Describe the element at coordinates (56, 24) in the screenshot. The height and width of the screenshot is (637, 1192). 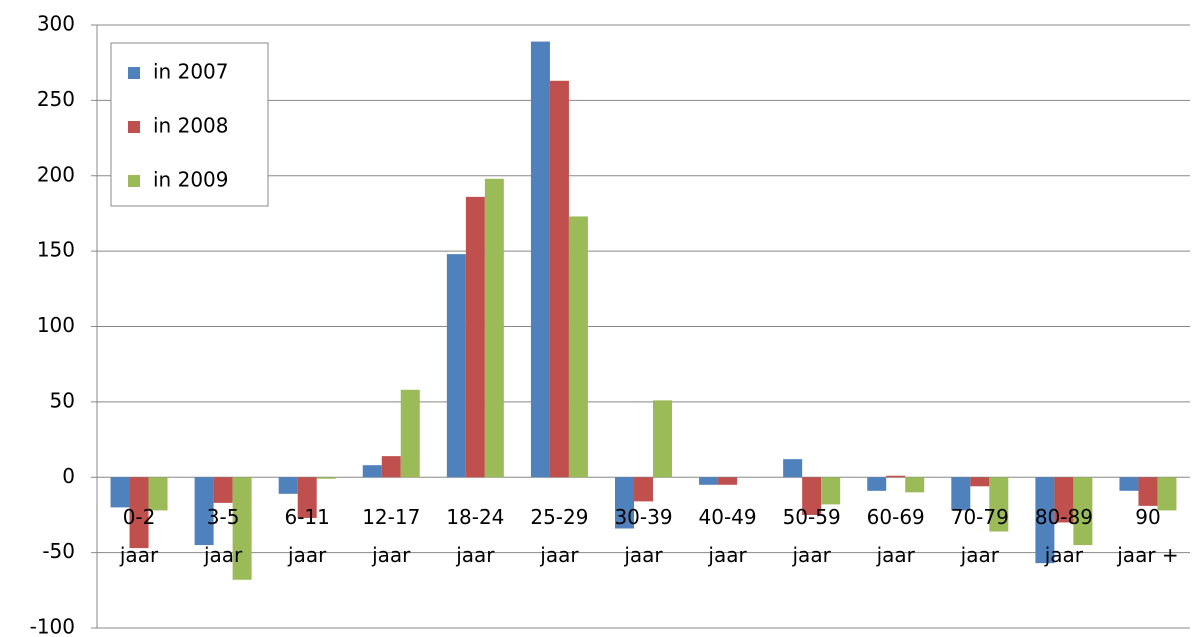
I see `y-tick-label: 300` at that location.